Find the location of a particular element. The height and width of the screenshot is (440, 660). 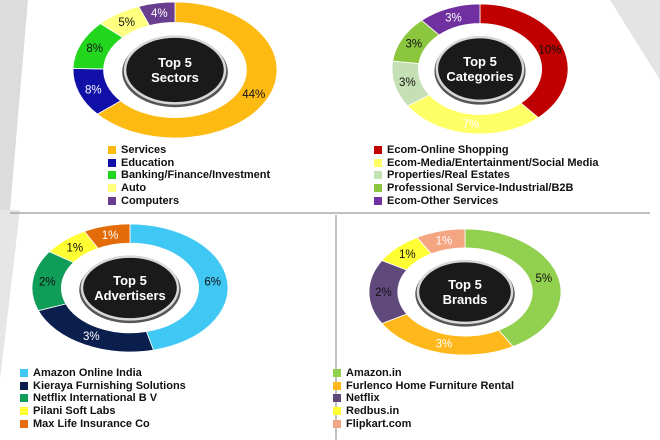

data-label-properties-real-estates: 3% is located at coordinates (407, 83).